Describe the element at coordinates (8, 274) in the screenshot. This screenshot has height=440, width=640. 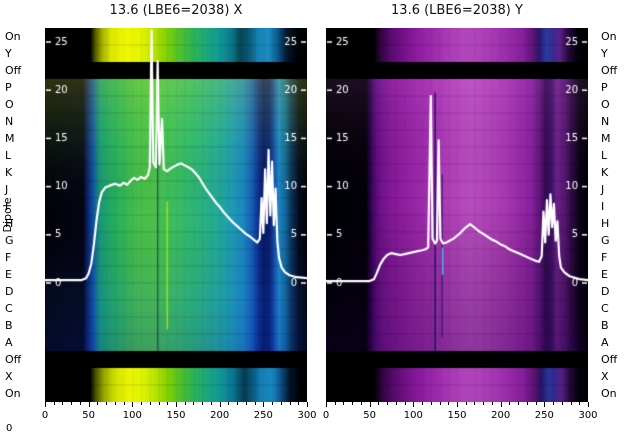
I see `dipole-label: E` at that location.